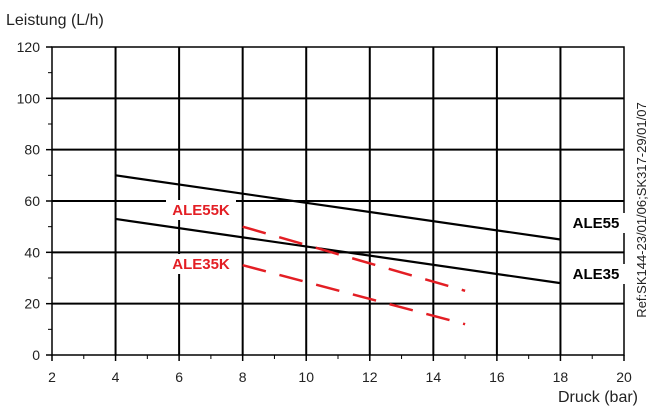 This screenshot has width=659, height=412. I want to click on series-label-bg-ale55k, so click(201, 210).